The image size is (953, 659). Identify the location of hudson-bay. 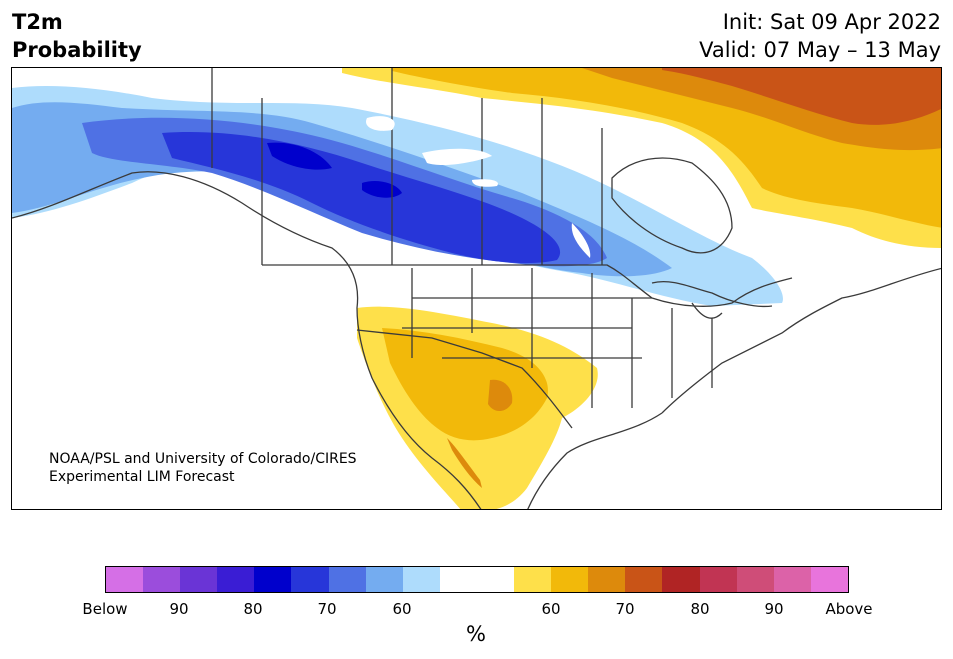
(672, 205).